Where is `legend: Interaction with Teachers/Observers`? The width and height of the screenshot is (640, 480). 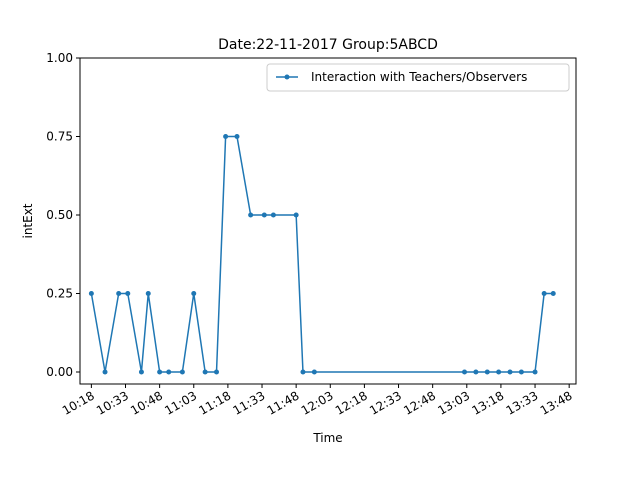
legend: Interaction with Teachers/Observers is located at coordinates (418, 77).